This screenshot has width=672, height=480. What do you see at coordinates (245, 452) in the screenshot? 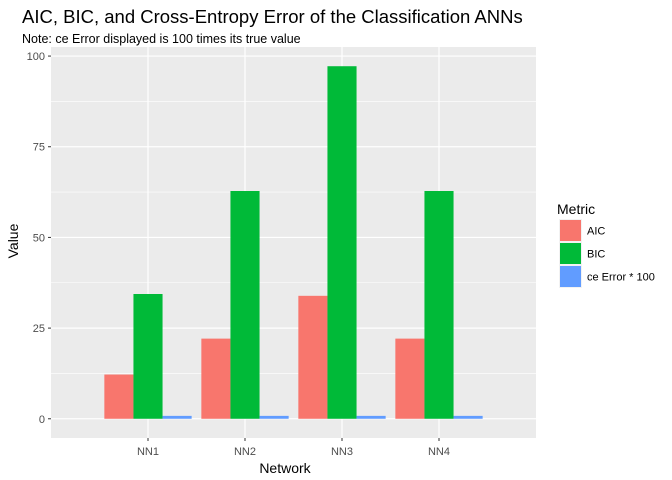
I see `x-tick-label: NN2` at bounding box center [245, 452].